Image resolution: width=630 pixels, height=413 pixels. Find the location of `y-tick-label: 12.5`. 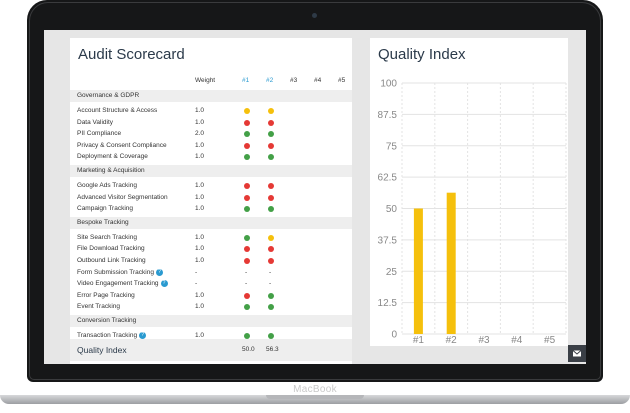

y-tick-label: 12.5 is located at coordinates (388, 303).